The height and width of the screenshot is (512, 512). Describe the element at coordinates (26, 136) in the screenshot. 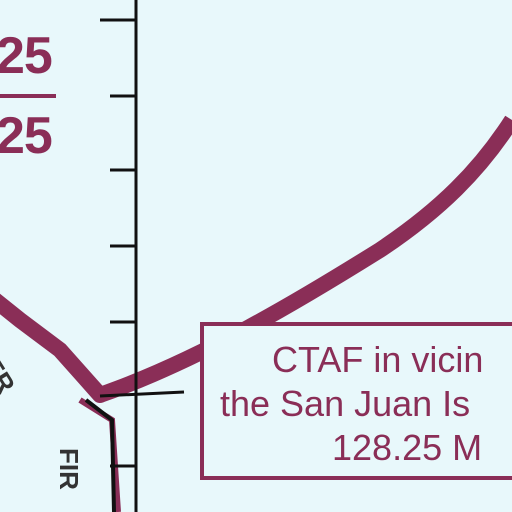

I see `frequency-denominator: 25` at that location.